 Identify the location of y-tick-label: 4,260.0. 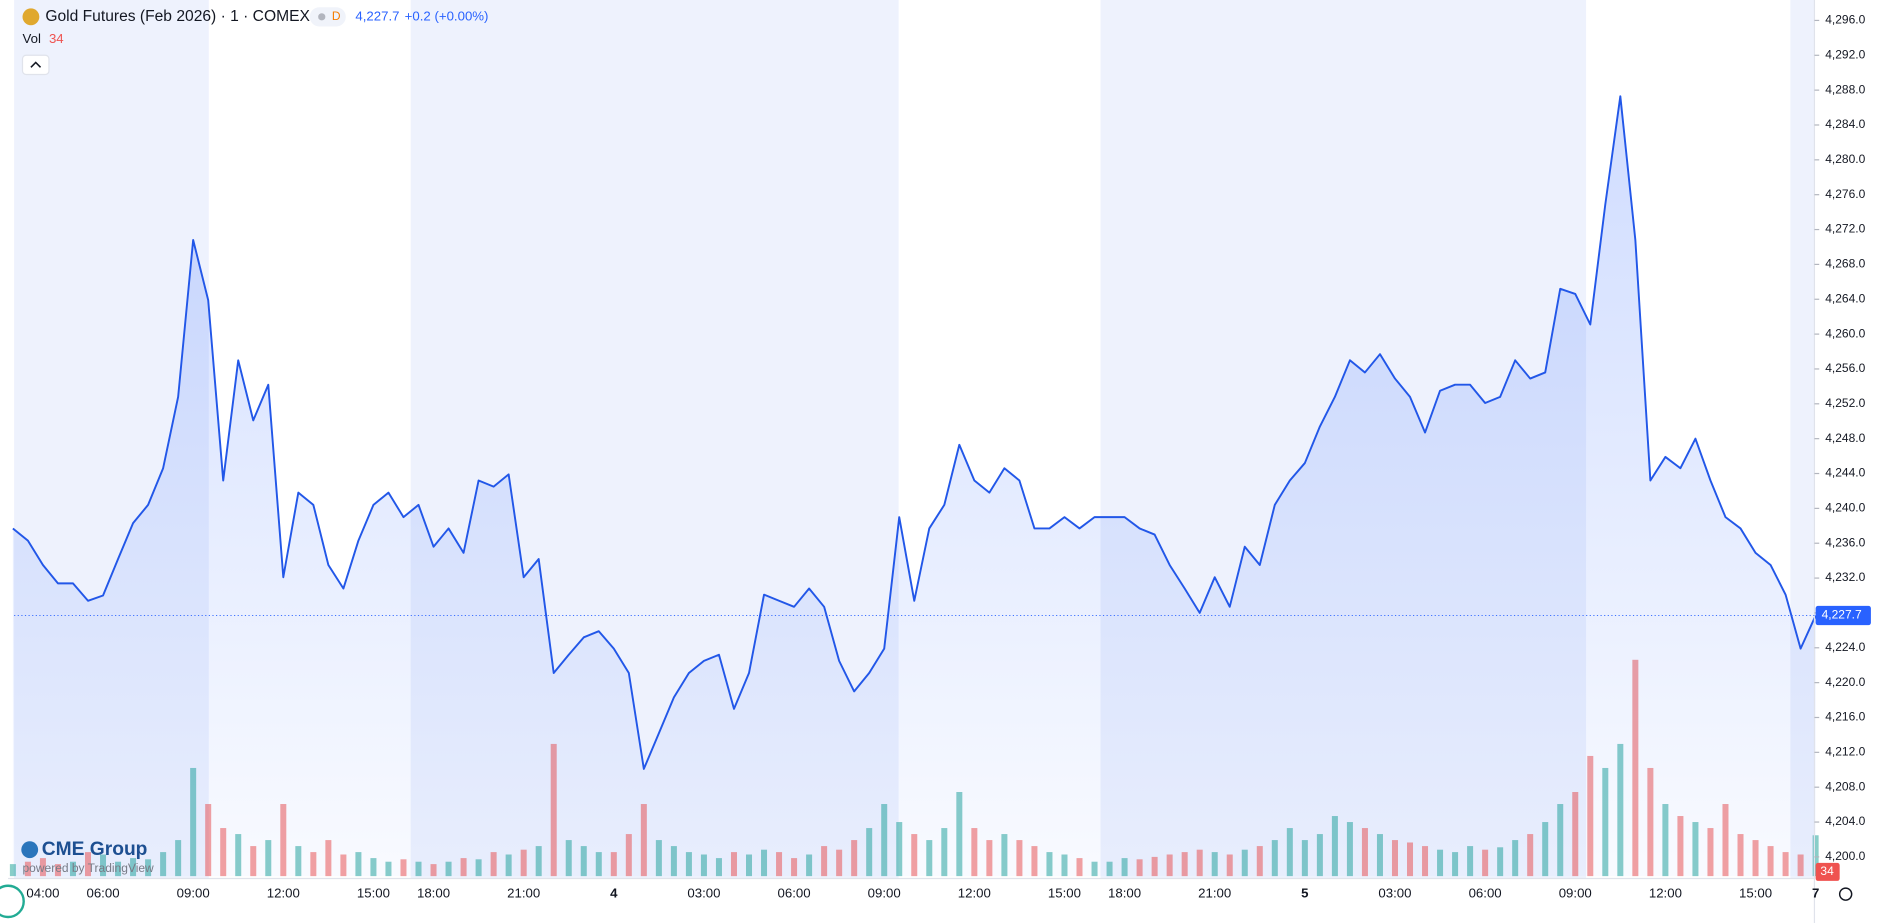
(1845, 333).